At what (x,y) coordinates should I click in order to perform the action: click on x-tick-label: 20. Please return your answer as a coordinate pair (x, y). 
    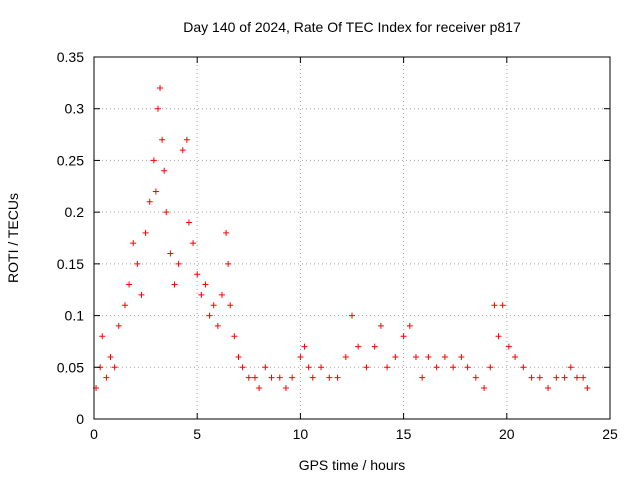
    Looking at the image, I should click on (507, 434).